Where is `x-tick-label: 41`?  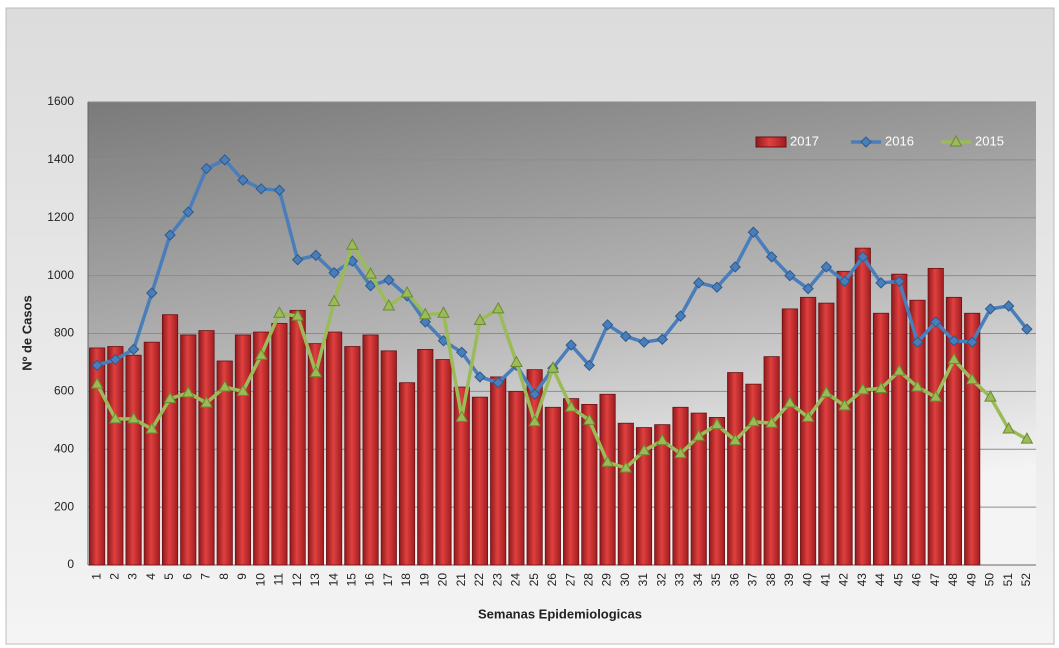 x-tick-label: 41 is located at coordinates (826, 580).